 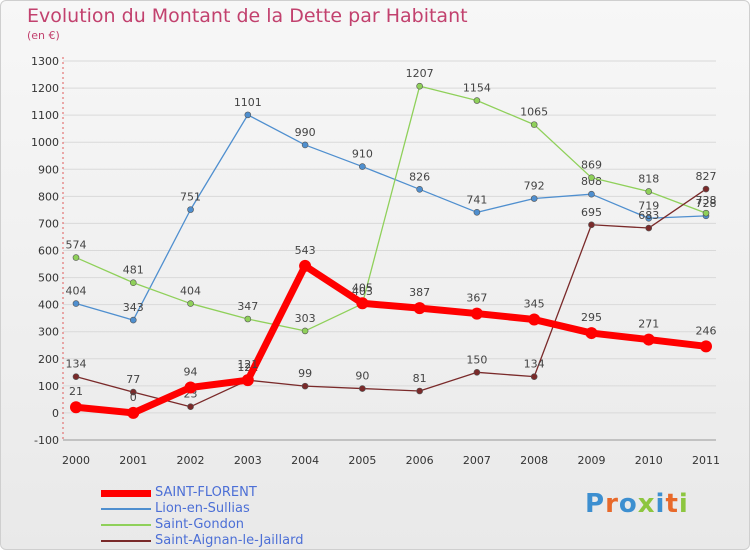 I want to click on y-tick-label: -100, so click(x=46, y=440).